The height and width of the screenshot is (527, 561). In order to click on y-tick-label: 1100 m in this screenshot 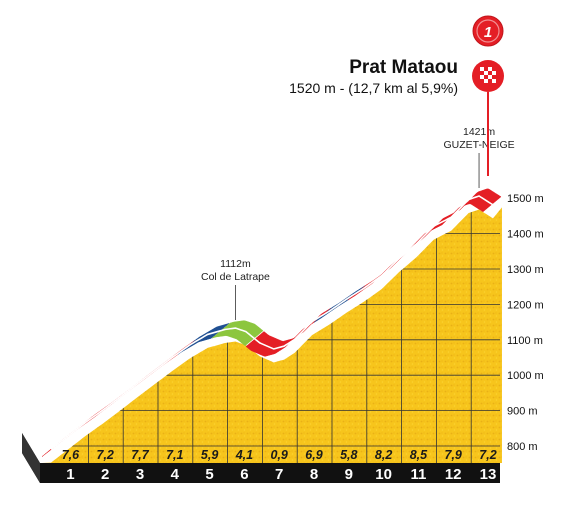, I will do `click(525, 341)`.